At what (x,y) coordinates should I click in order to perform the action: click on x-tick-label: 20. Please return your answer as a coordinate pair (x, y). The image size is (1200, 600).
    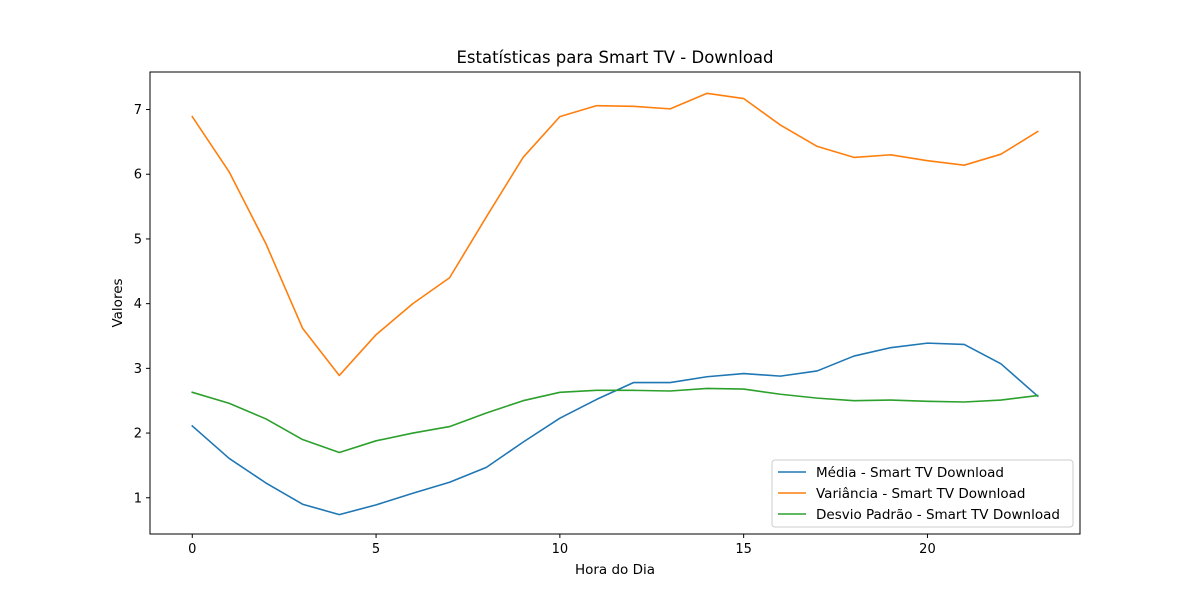
    Looking at the image, I should click on (927, 549).